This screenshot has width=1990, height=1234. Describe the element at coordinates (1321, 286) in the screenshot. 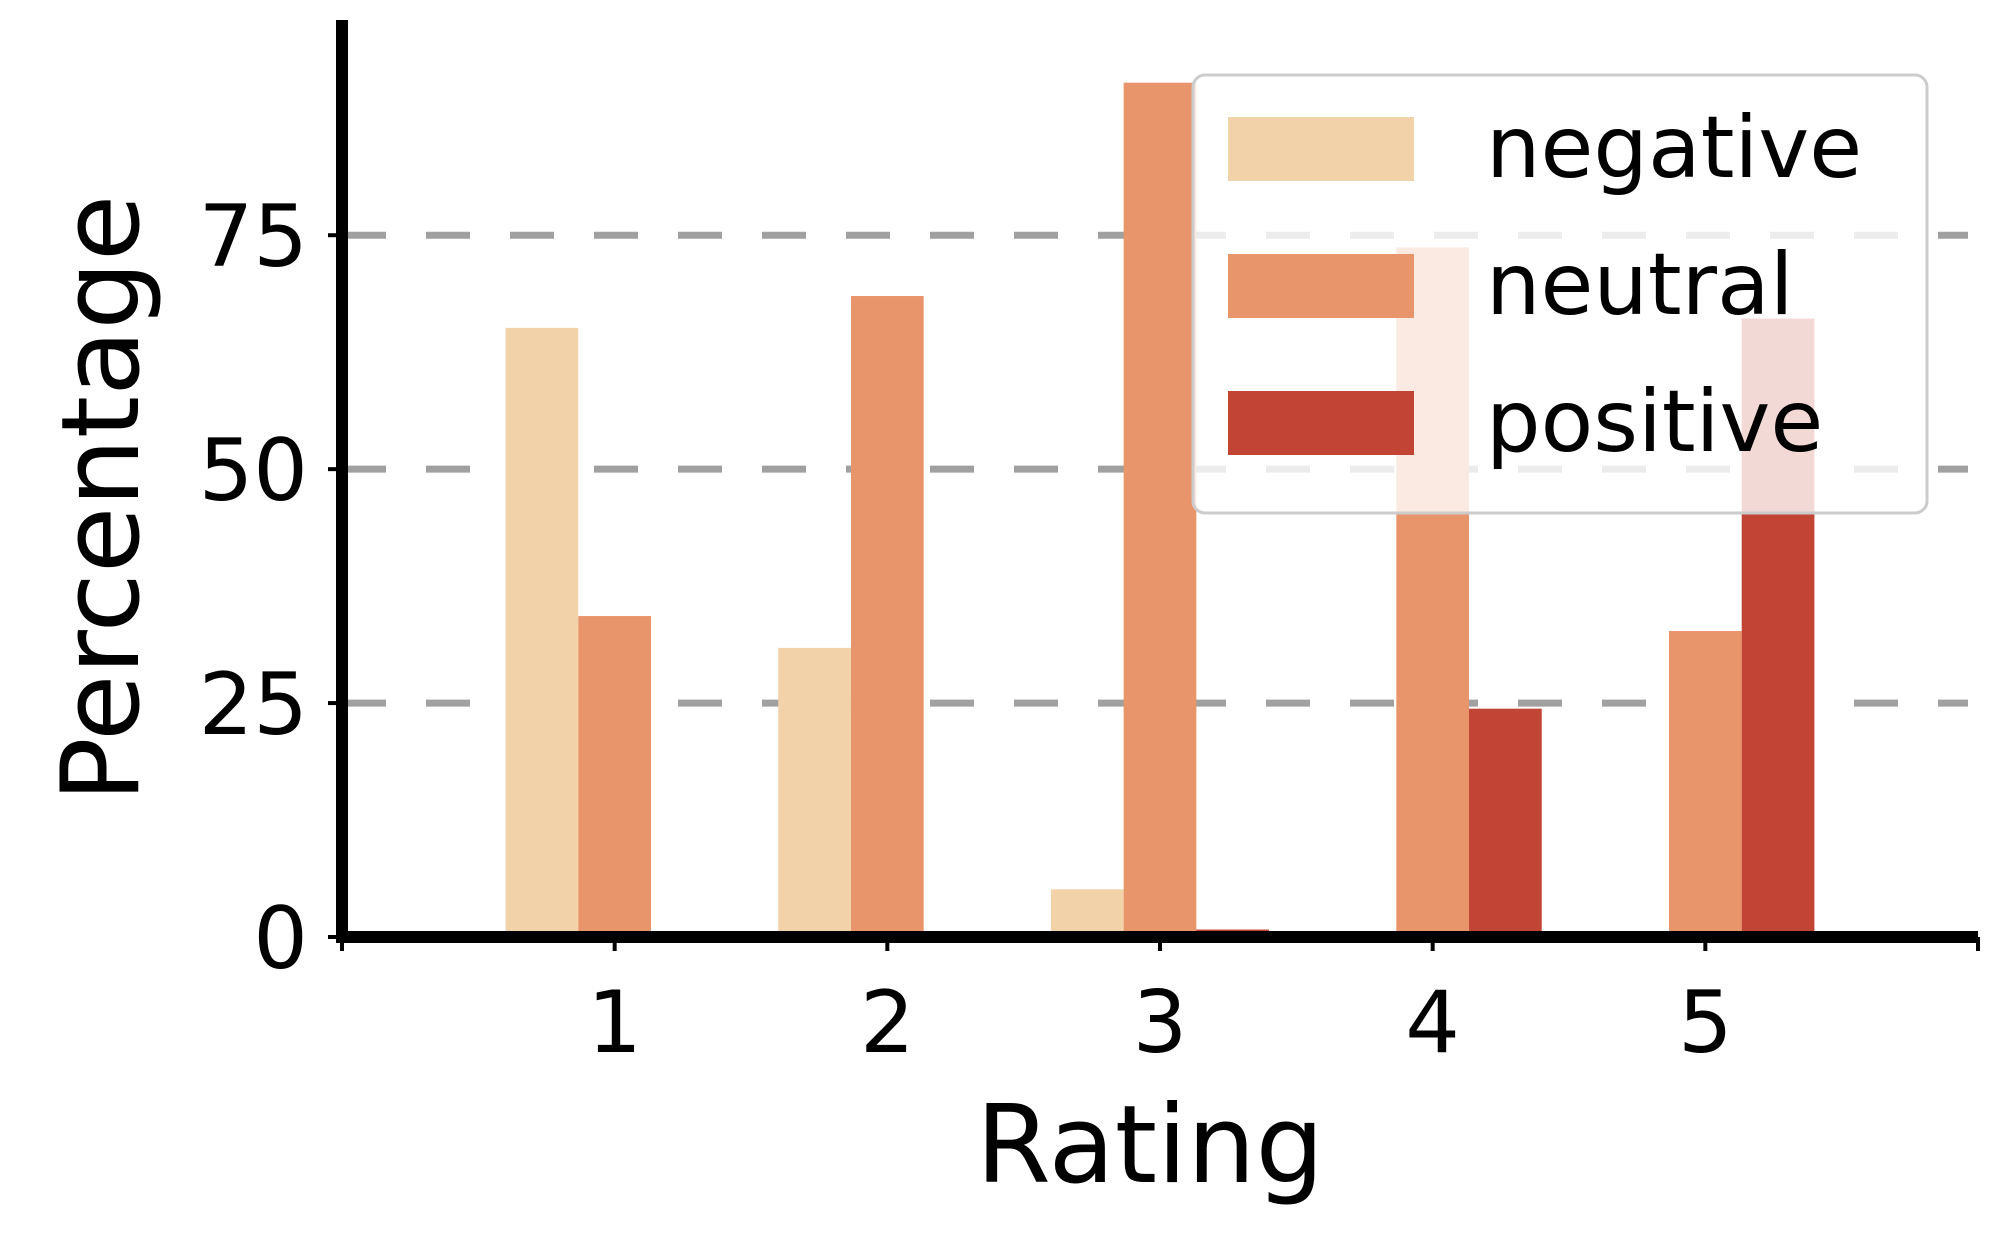

I see `legend-swatch-neutral` at that location.